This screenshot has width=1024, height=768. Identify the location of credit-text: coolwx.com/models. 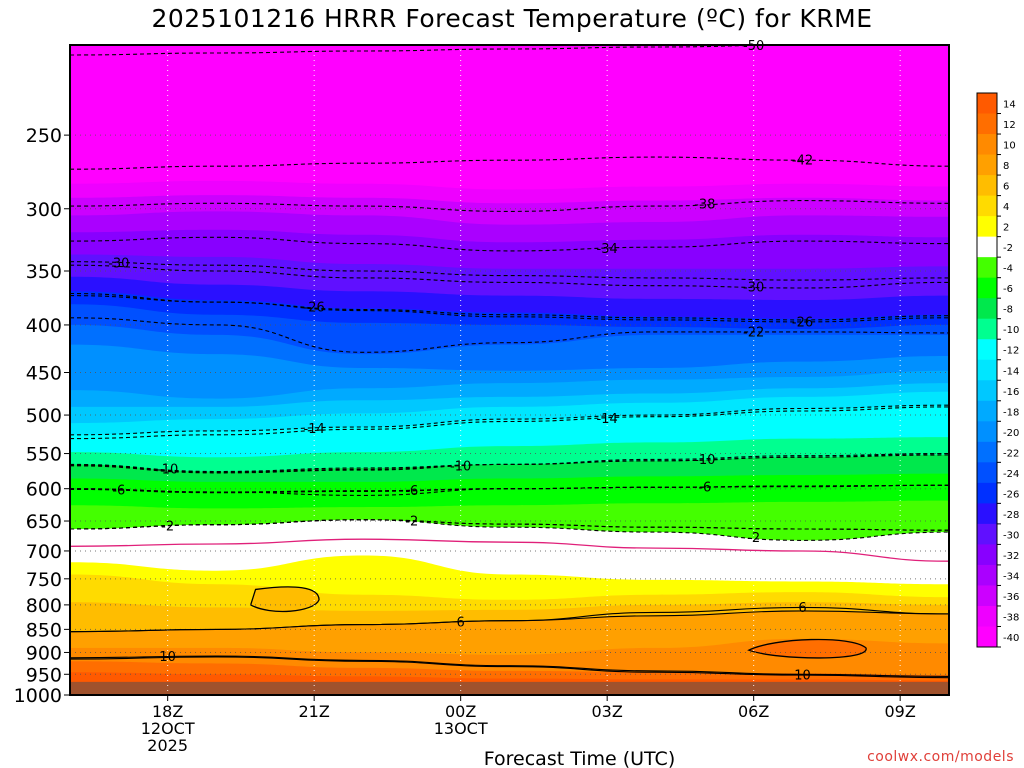
(940, 757).